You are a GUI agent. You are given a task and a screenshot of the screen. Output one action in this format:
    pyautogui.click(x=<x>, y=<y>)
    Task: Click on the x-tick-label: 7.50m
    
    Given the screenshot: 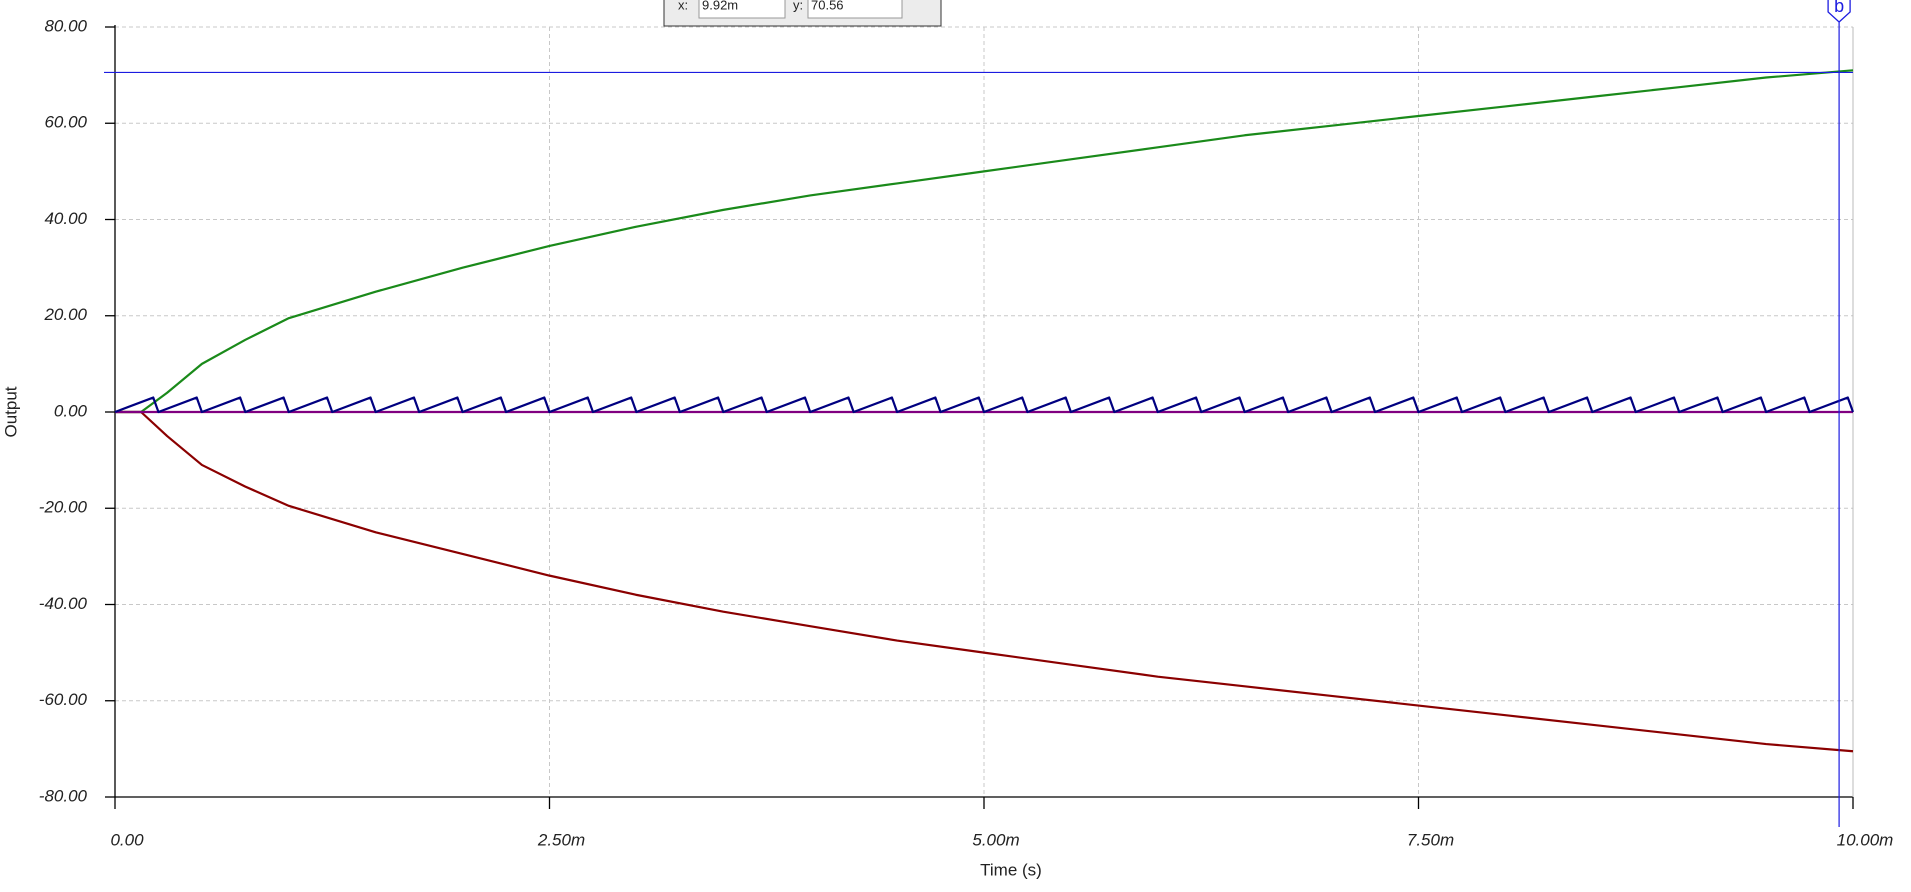 What is the action you would take?
    pyautogui.click(x=1430, y=839)
    